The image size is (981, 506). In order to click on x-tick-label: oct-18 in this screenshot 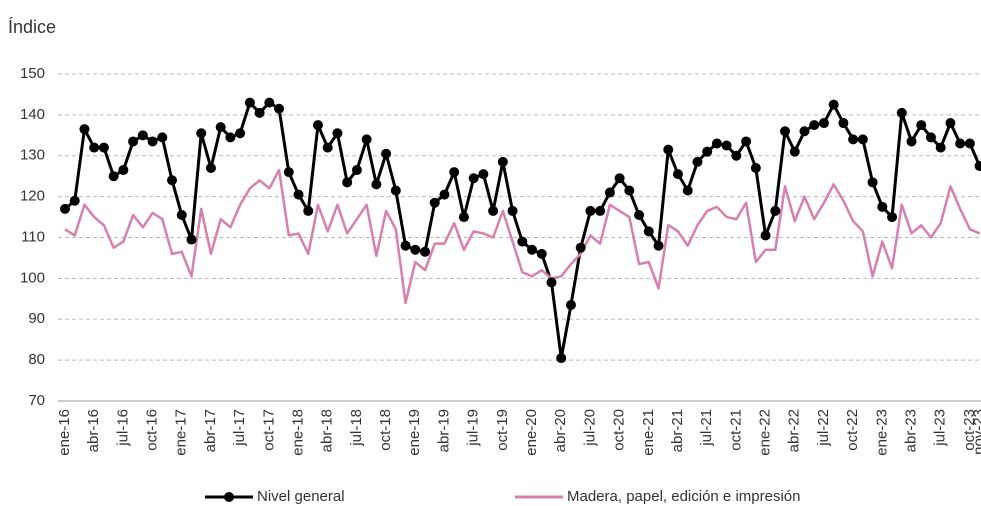, I will do `click(385, 430)`.